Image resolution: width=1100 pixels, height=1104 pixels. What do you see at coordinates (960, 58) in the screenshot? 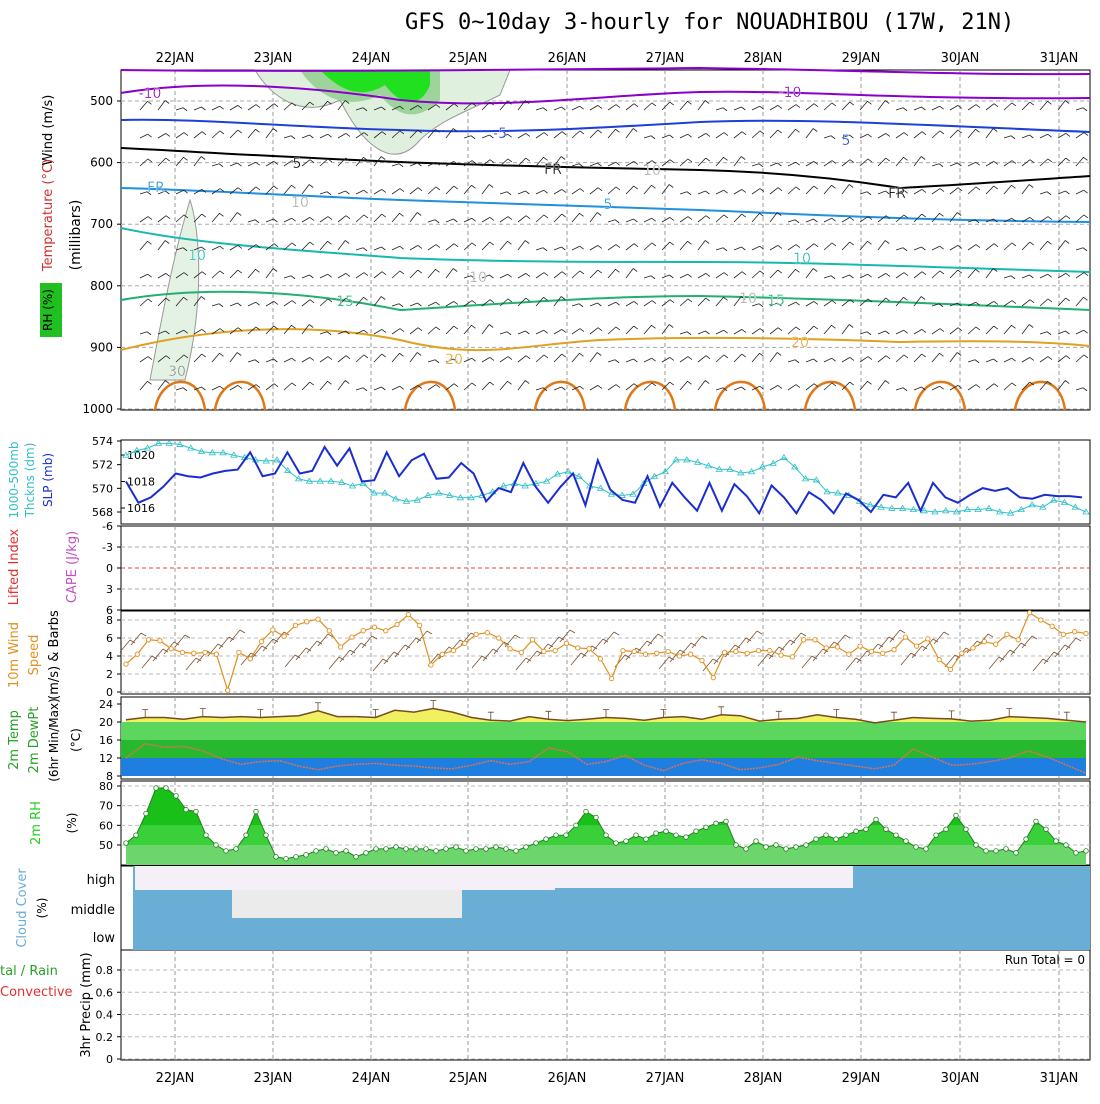
I see `date-label-top: 30JAN` at bounding box center [960, 58].